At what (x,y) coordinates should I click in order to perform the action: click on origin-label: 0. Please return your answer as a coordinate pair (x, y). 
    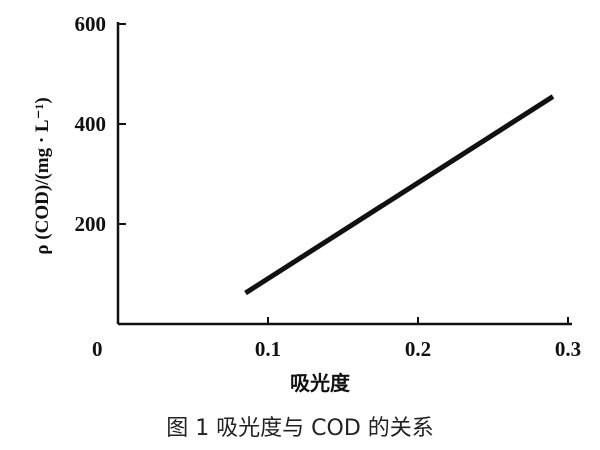
    Looking at the image, I should click on (97, 349).